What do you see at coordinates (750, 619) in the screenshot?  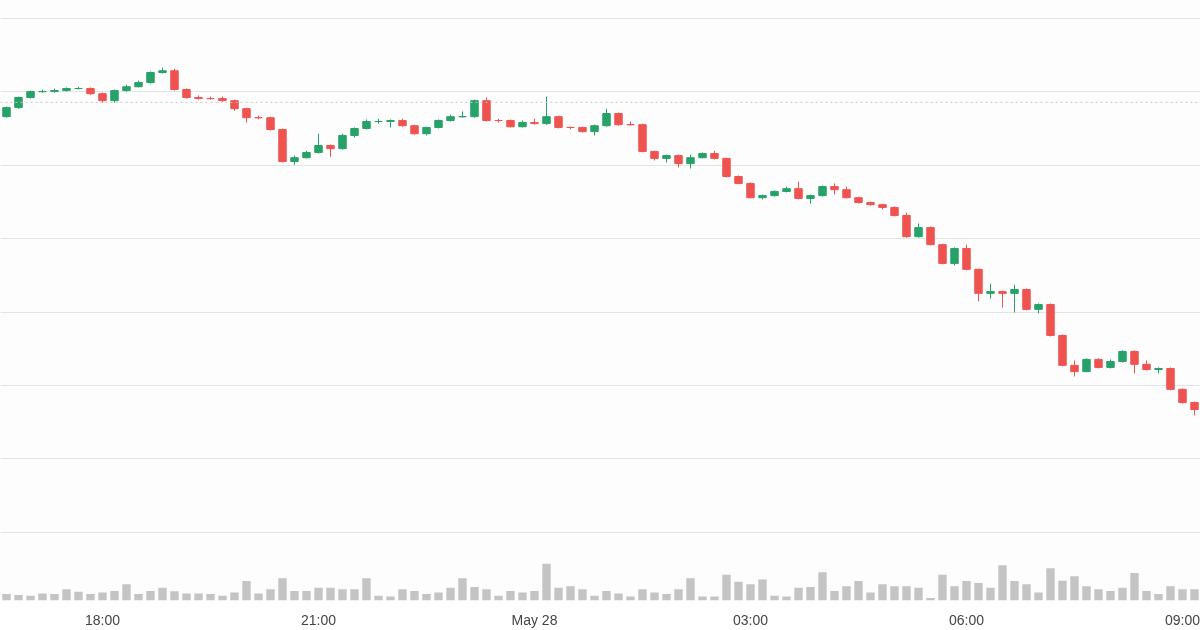 I see `x-tick-label: 03:00` at bounding box center [750, 619].